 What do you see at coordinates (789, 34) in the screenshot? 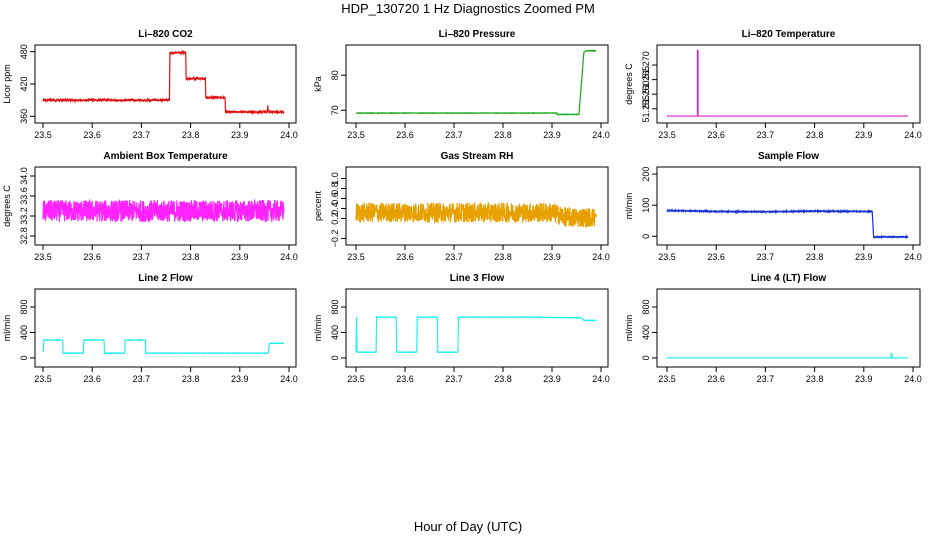
I see `panel-title: Li–820 Temperature` at bounding box center [789, 34].